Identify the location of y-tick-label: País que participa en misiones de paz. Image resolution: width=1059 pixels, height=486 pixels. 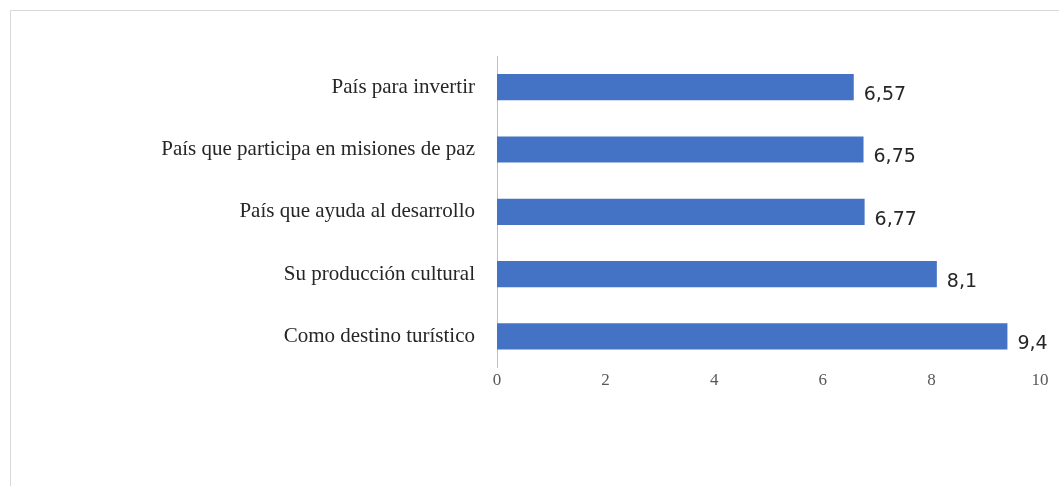
(318, 148).